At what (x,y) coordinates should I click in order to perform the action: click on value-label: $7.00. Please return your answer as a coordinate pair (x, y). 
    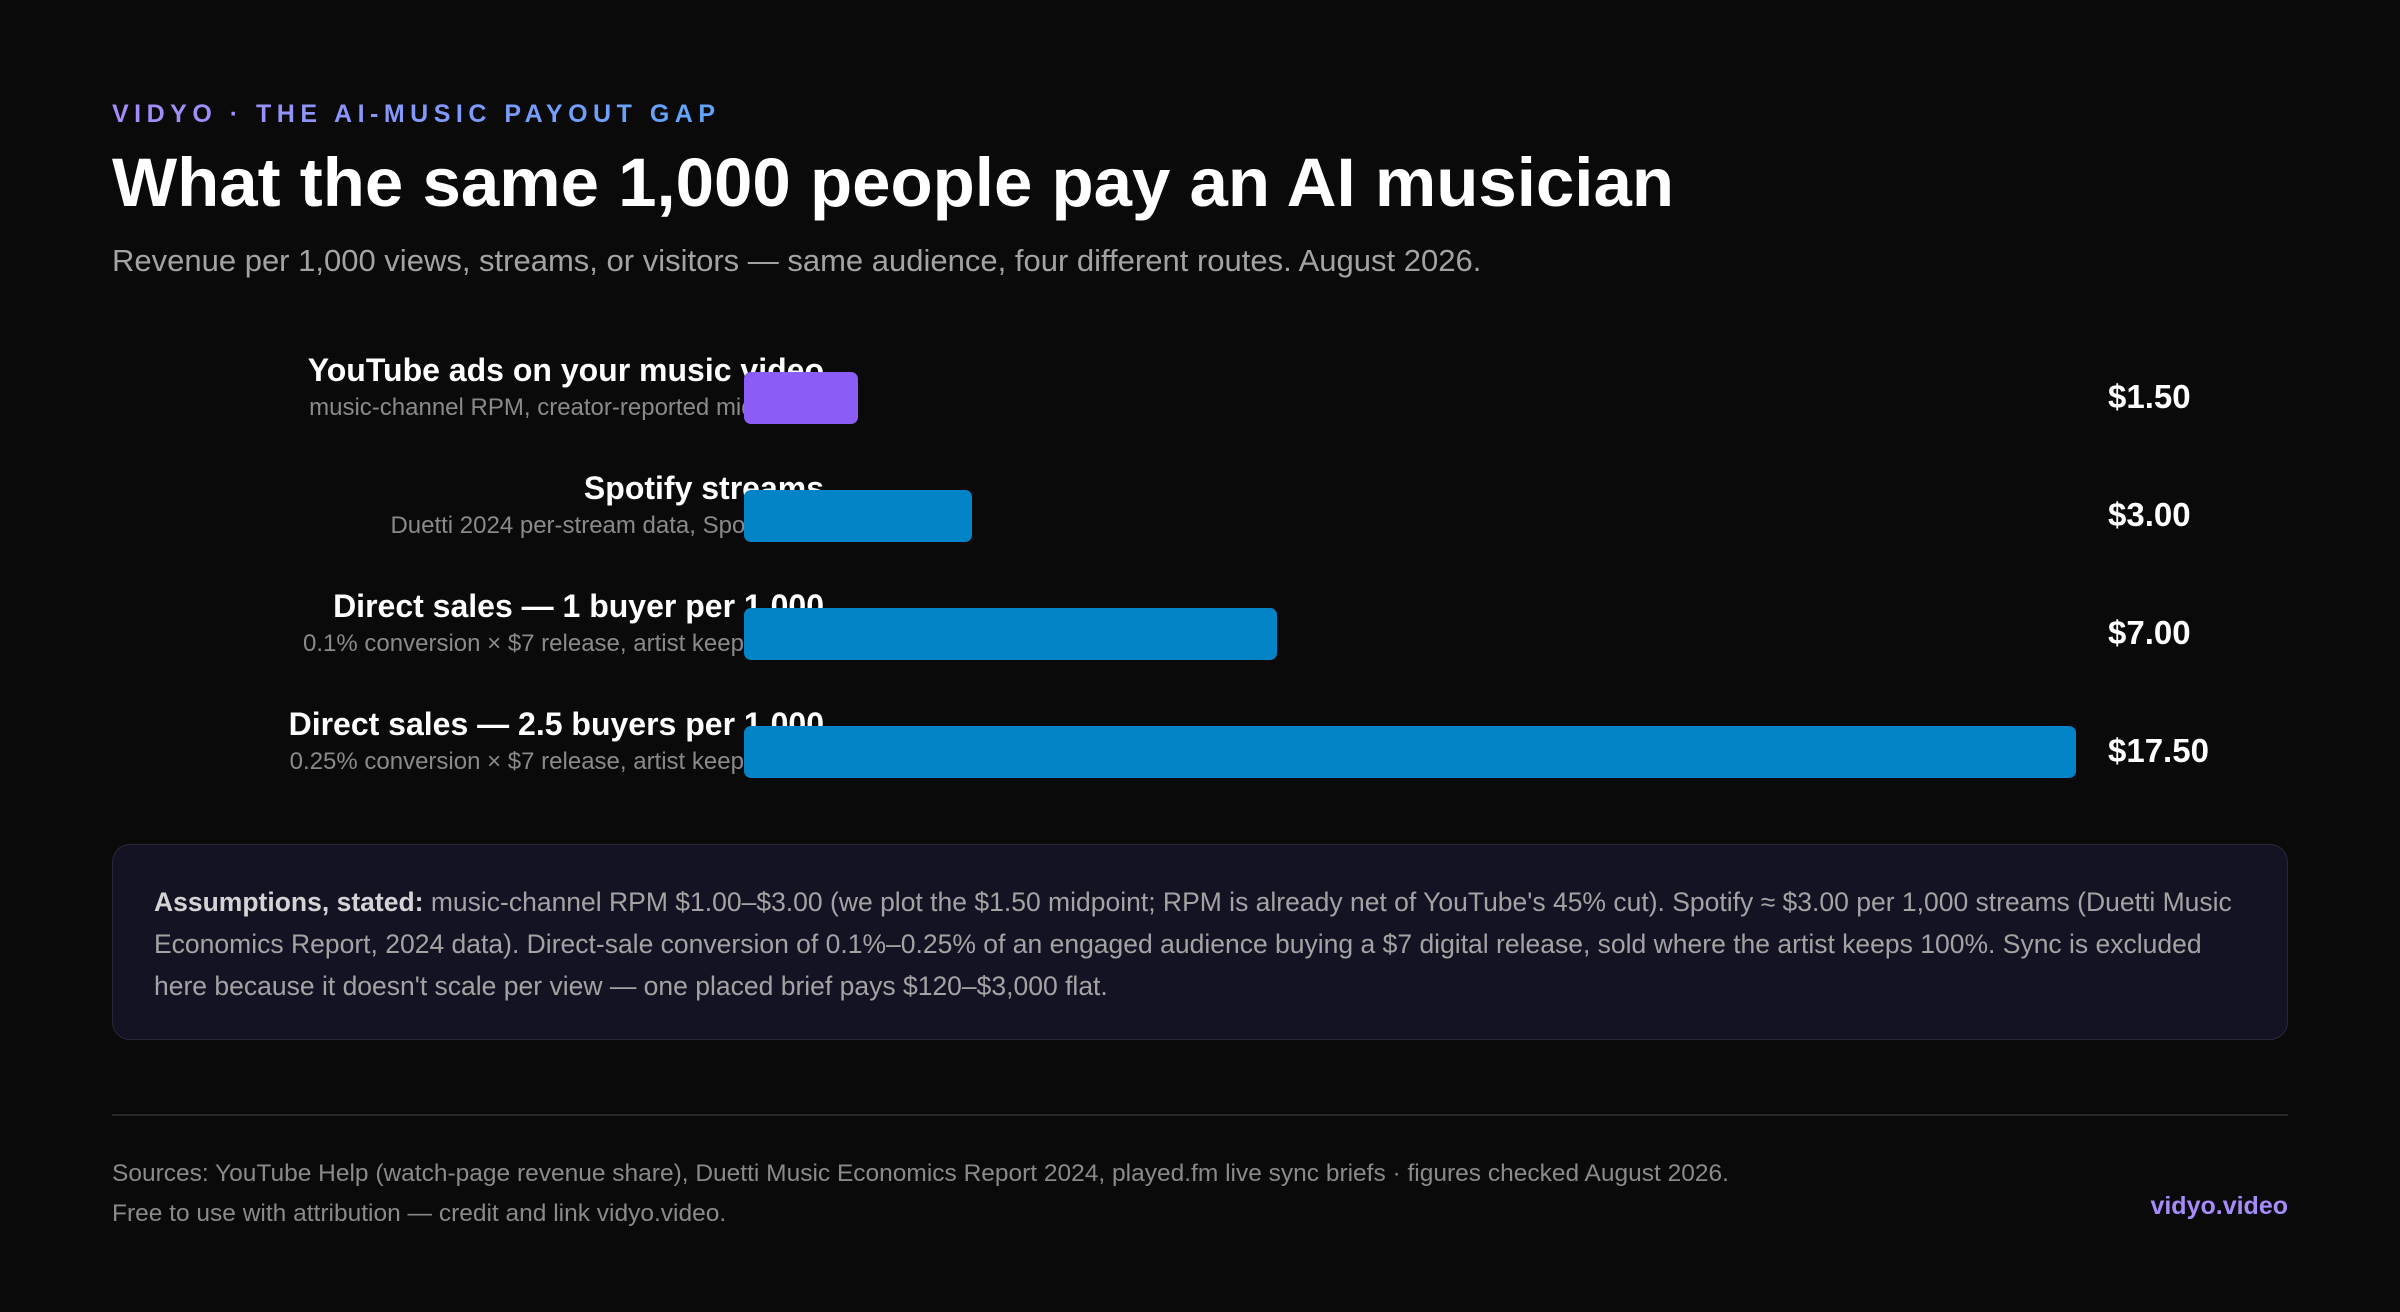
    Looking at the image, I should click on (2149, 632).